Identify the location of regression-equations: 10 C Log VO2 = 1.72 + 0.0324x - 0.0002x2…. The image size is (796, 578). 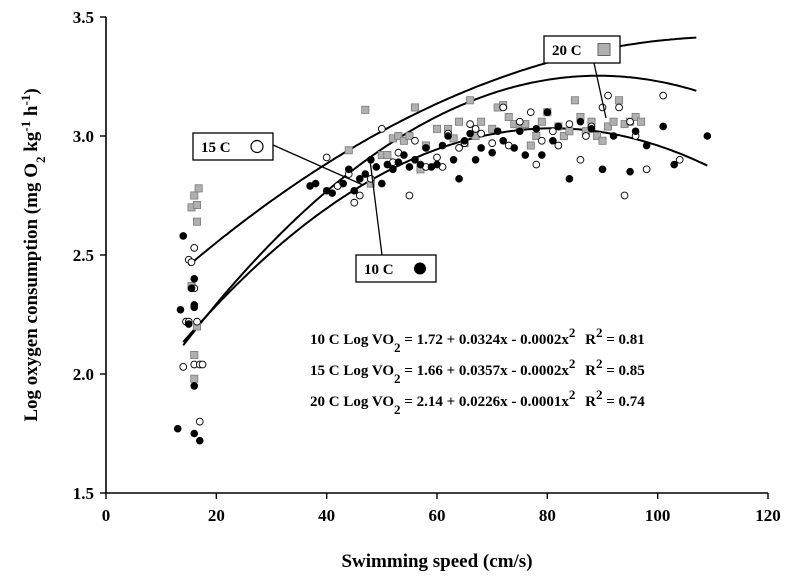
(477, 371).